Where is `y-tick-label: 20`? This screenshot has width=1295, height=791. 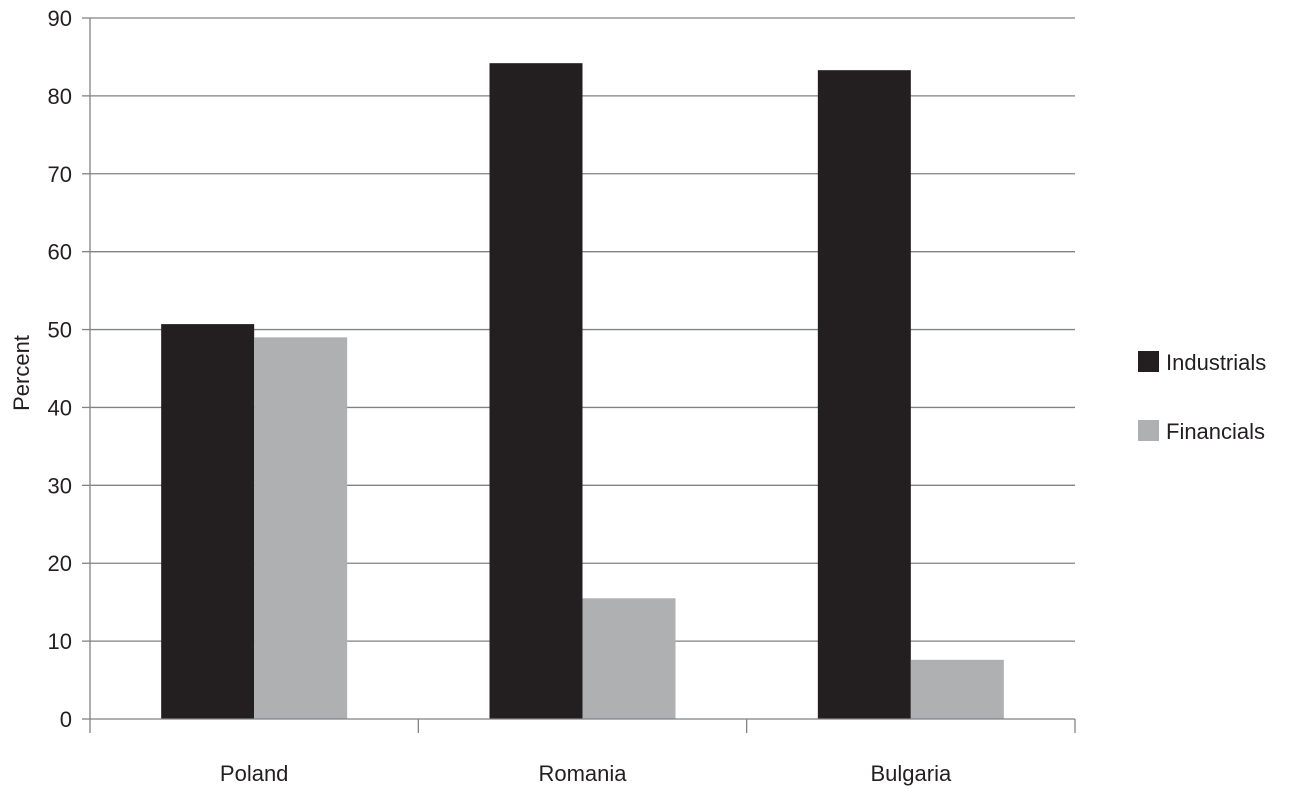 y-tick-label: 20 is located at coordinates (60, 563).